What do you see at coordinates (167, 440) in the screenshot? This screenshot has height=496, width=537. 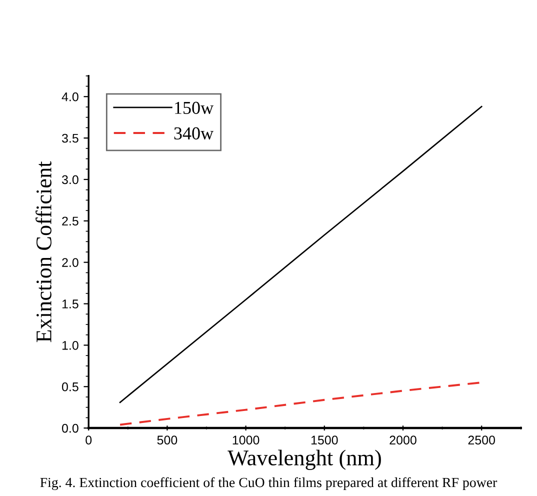 I see `x-tick-label: 500` at bounding box center [167, 440].